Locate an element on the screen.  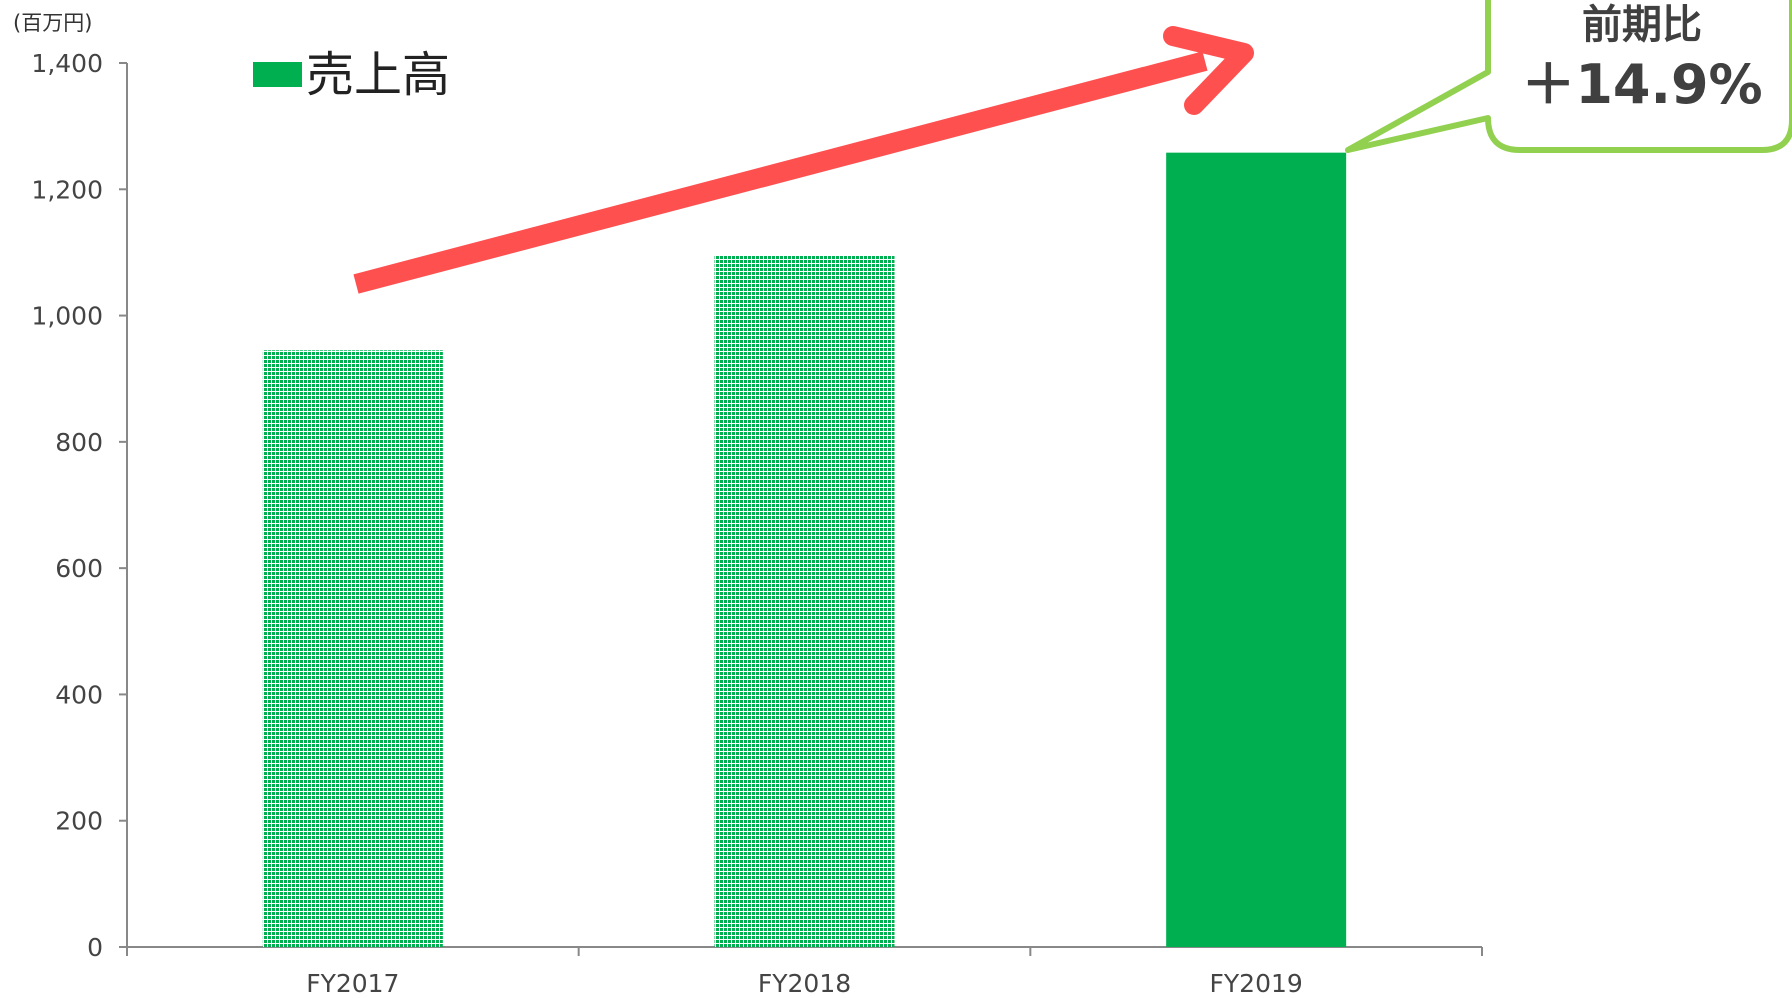
unit-label: (百万円) is located at coordinates (52, 23).